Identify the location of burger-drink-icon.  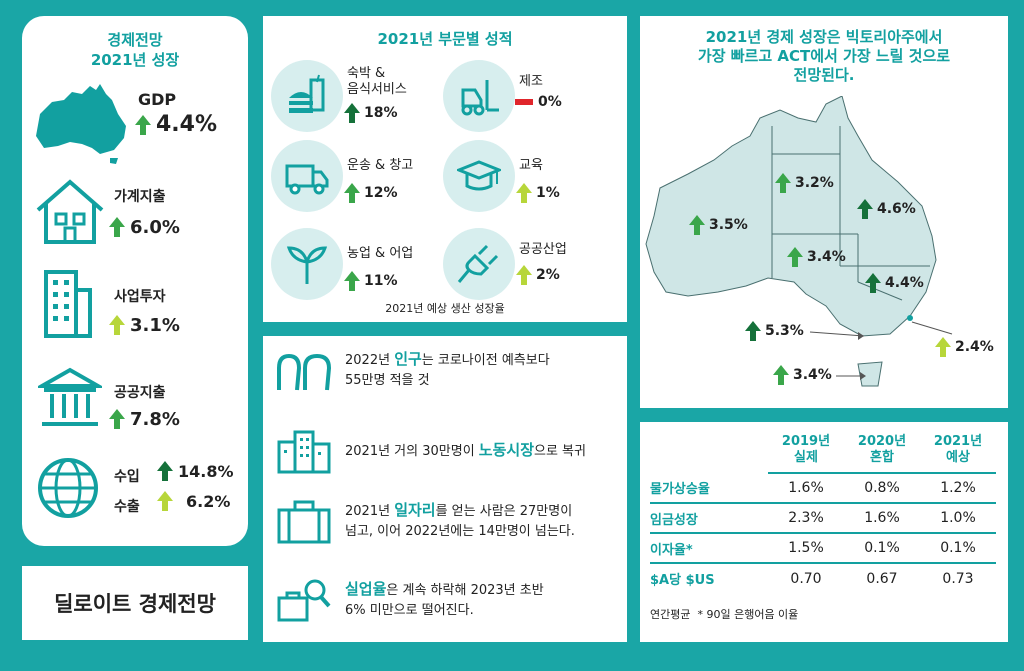
(307, 93).